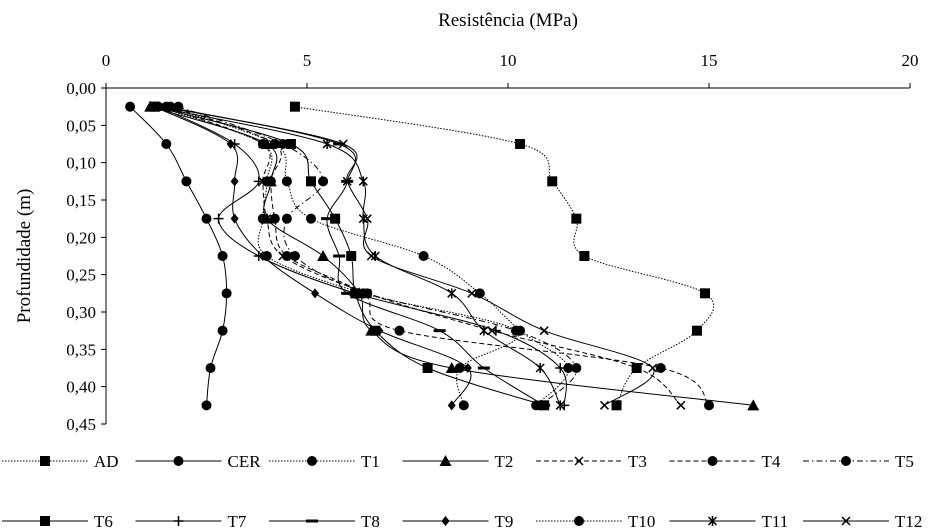 This screenshot has width=935, height=531. I want to click on y-axis-title: Profundidade (m), so click(24, 256).